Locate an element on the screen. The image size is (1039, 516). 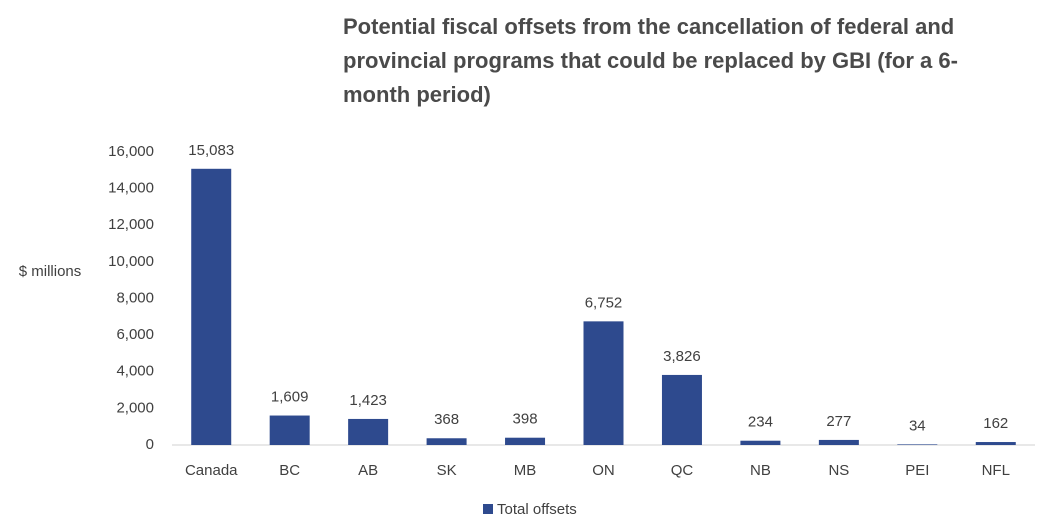
legend-label: Total offsets is located at coordinates (537, 508).